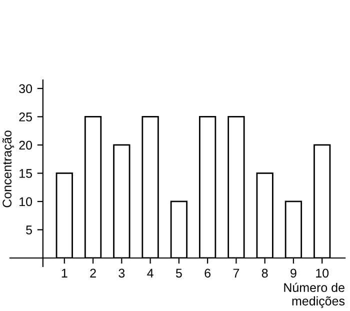 This screenshot has width=350, height=311. What do you see at coordinates (207, 273) in the screenshot?
I see `x-tick-label: 6` at bounding box center [207, 273].